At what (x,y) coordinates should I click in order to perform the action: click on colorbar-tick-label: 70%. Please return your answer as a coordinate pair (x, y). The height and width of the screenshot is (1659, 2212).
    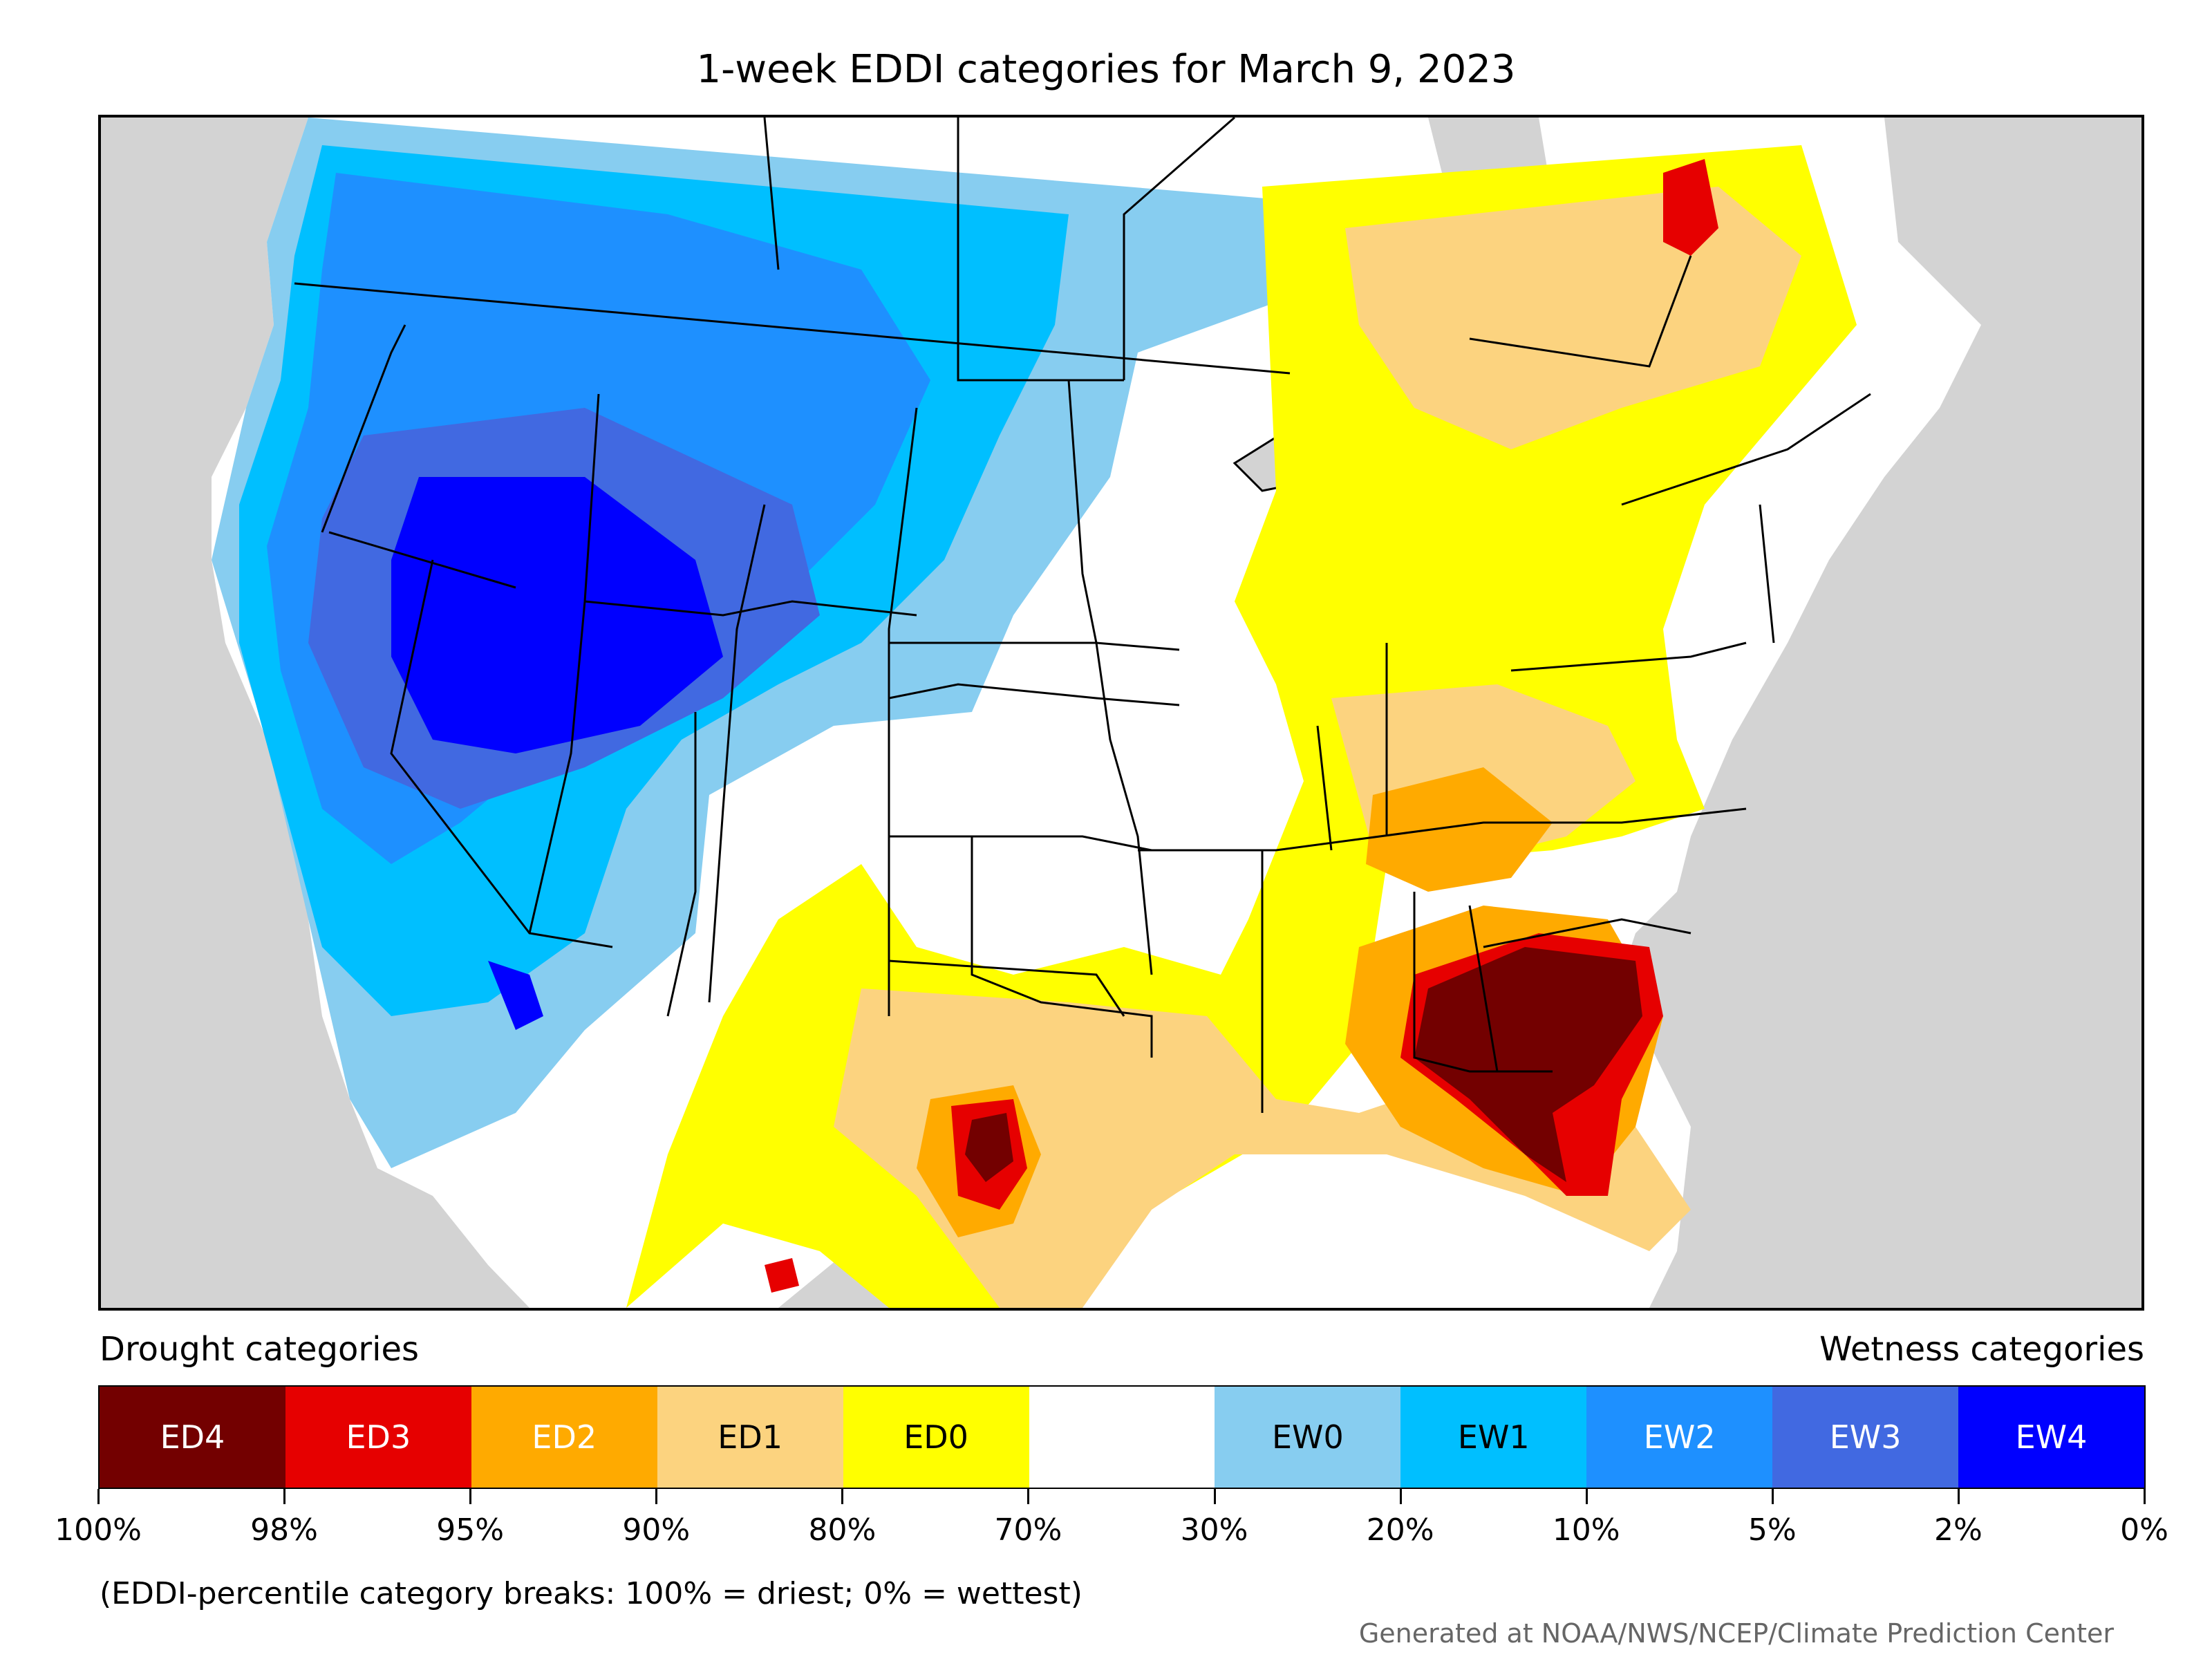
    Looking at the image, I should click on (1028, 1530).